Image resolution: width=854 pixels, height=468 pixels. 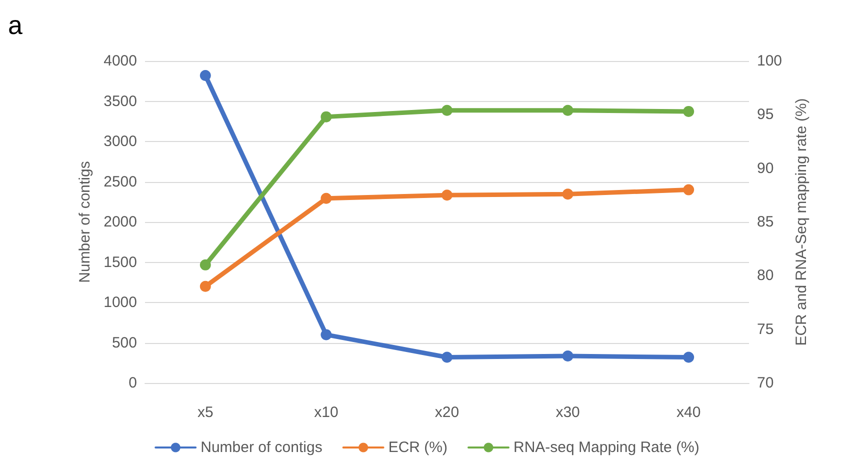 I want to click on y2-tick-label: 85, so click(x=765, y=222).